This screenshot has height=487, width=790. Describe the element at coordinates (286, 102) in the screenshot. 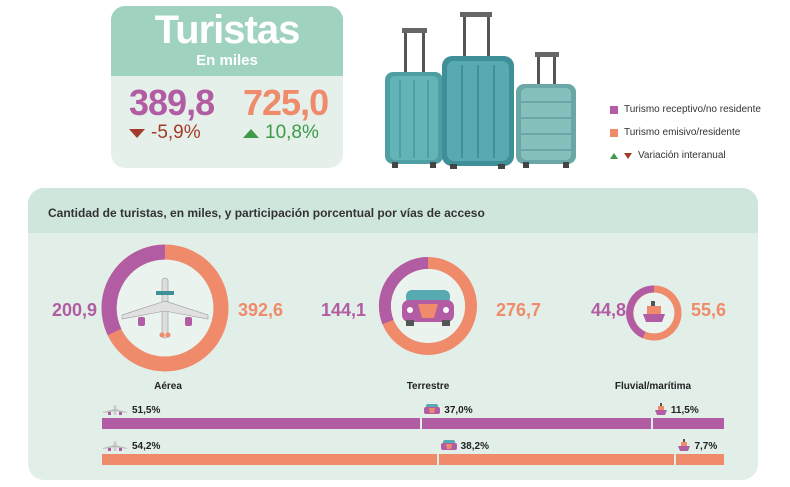

I see `kpi-emisivo-value: 725,0` at that location.